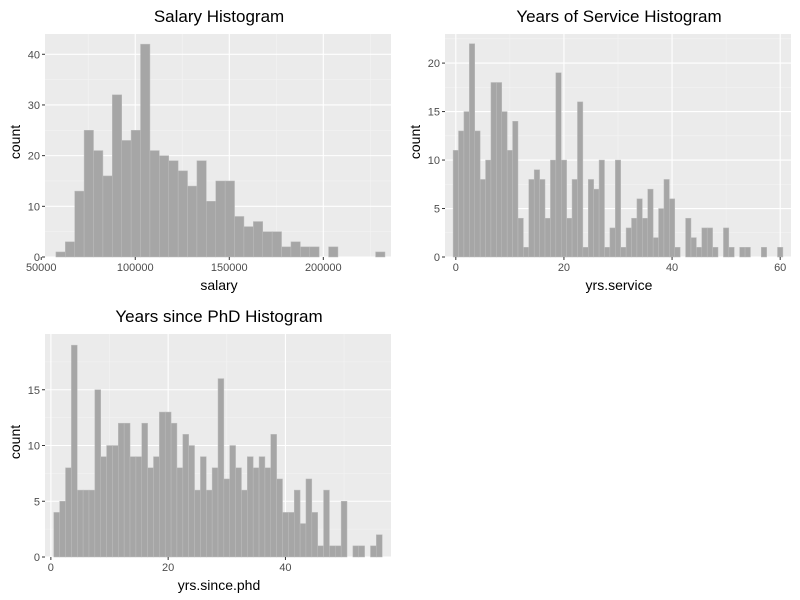  Describe the element at coordinates (219, 585) in the screenshot. I see `x-axis-title: yrs.since.phd` at that location.